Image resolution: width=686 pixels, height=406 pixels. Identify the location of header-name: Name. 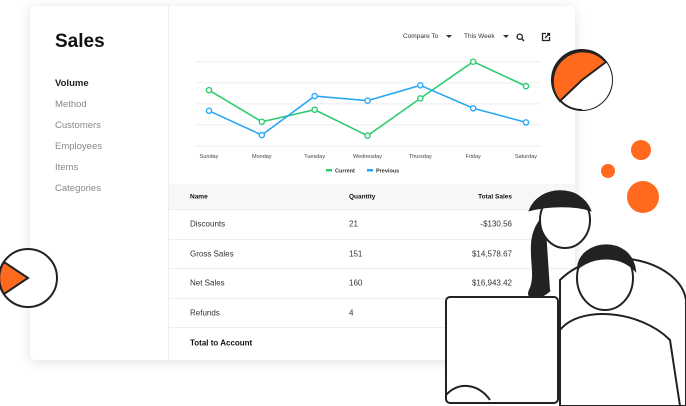
(199, 196).